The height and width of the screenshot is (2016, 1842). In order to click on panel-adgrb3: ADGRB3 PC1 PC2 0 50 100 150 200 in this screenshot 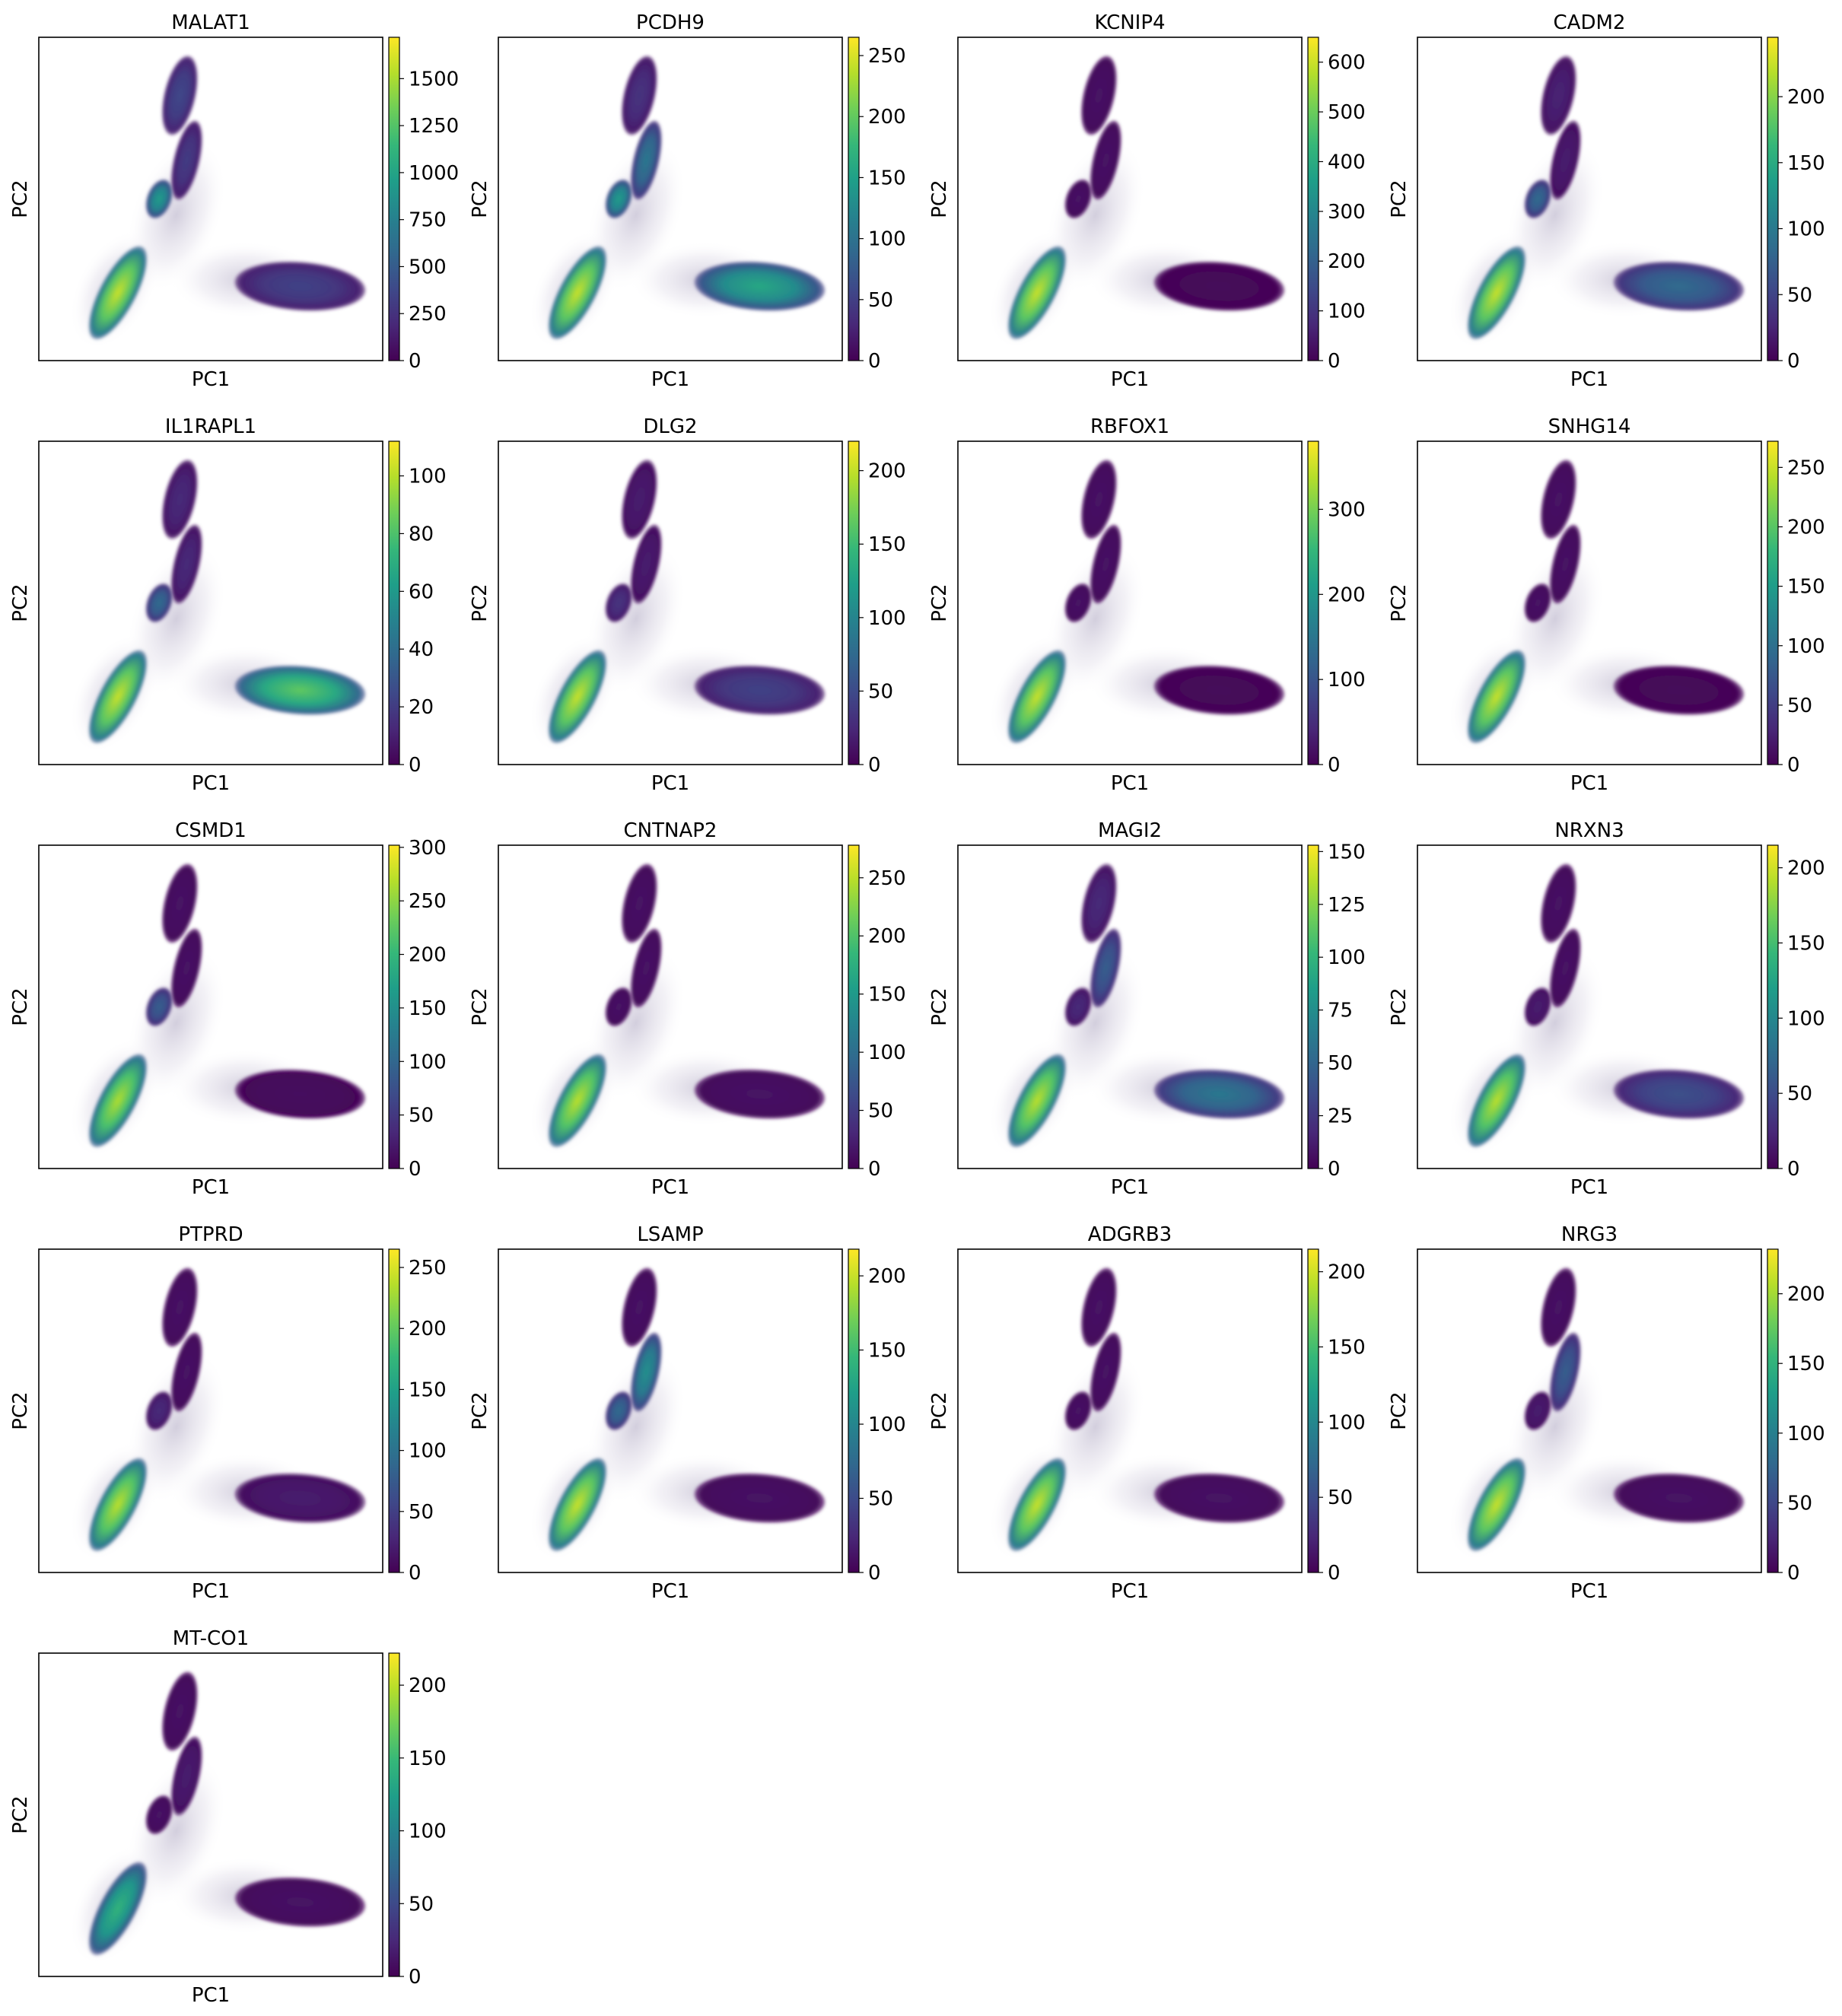, I will do `click(1147, 1413)`.